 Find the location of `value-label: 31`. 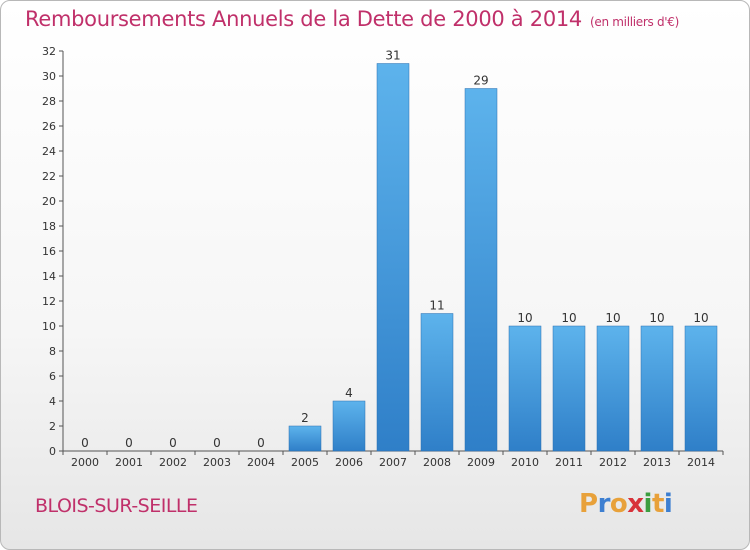

value-label: 31 is located at coordinates (392, 56).